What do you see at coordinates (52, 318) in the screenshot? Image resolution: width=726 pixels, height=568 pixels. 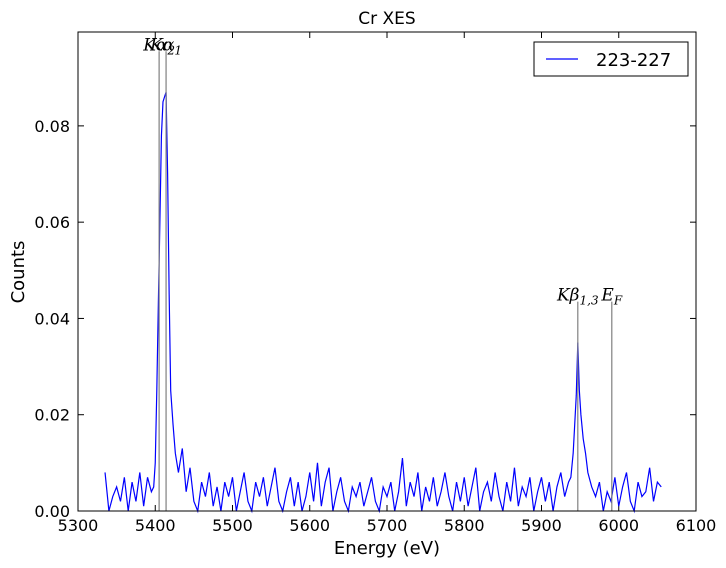 I see `y-tick-label: 0.04` at bounding box center [52, 318].